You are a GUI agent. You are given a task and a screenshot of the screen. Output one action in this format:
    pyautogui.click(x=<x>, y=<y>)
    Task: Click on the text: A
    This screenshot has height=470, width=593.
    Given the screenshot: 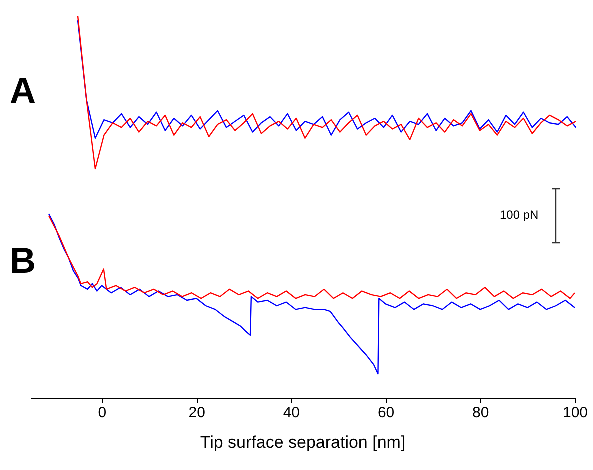 What is the action you would take?
    pyautogui.click(x=23, y=91)
    